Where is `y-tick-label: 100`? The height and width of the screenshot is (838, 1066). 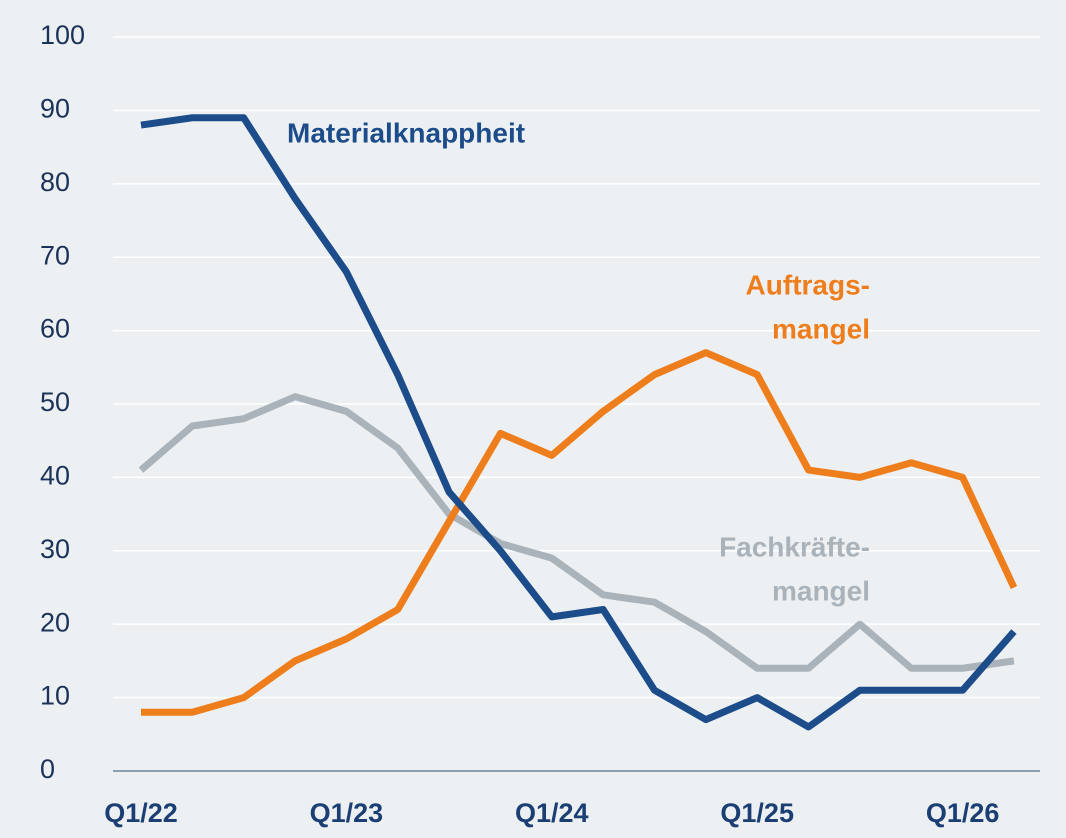
y-tick-label: 100 is located at coordinates (62, 35).